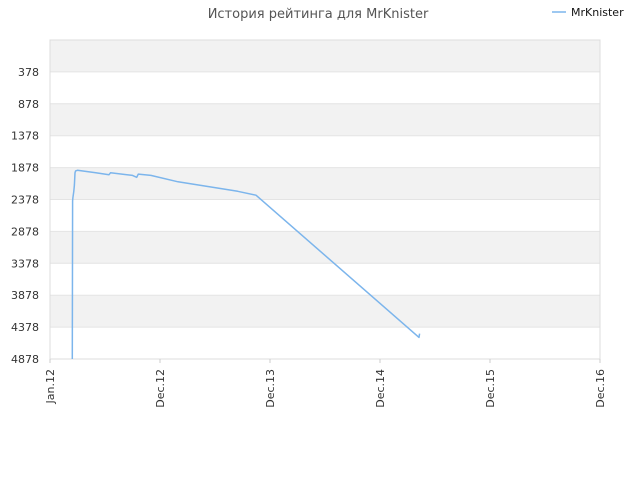 The height and width of the screenshot is (480, 640). What do you see at coordinates (597, 12) in the screenshot?
I see `legend-label: MrKnister` at bounding box center [597, 12].